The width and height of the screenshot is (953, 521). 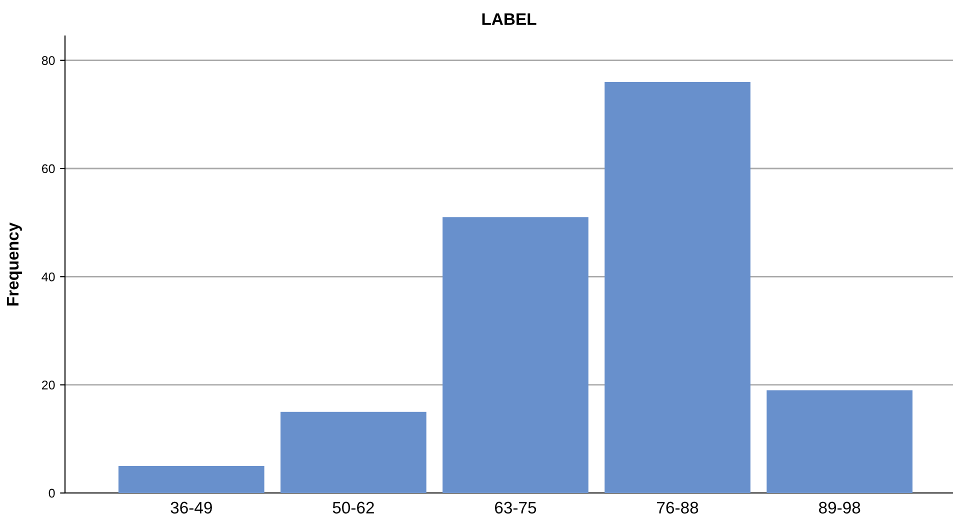 What do you see at coordinates (48, 60) in the screenshot?
I see `y-tick-label: 80` at bounding box center [48, 60].